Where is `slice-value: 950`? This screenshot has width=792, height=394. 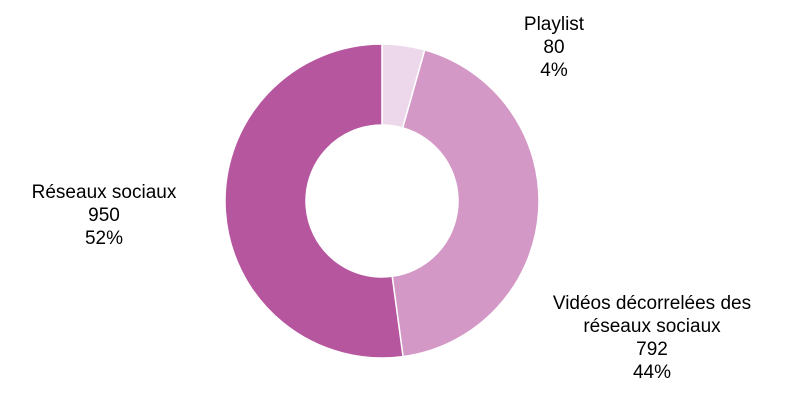 slice-value: 950 is located at coordinates (104, 215).